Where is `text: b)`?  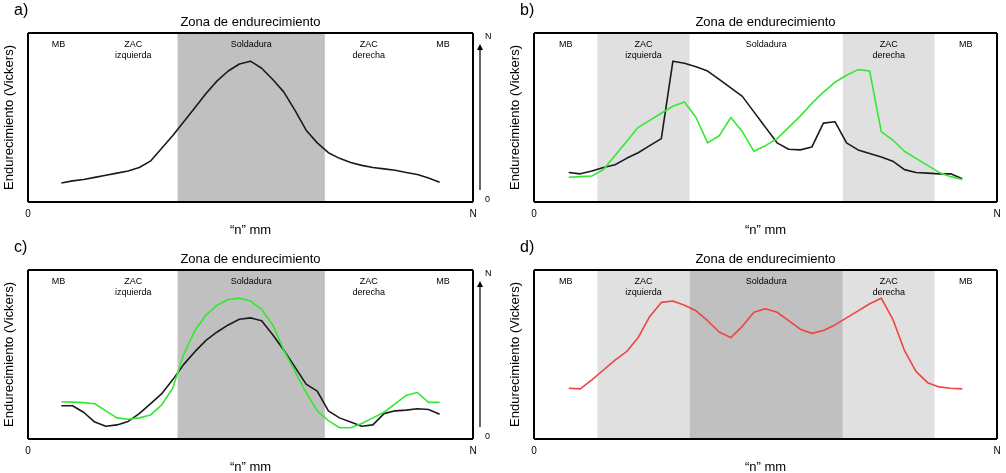
text: b) is located at coordinates (527, 9).